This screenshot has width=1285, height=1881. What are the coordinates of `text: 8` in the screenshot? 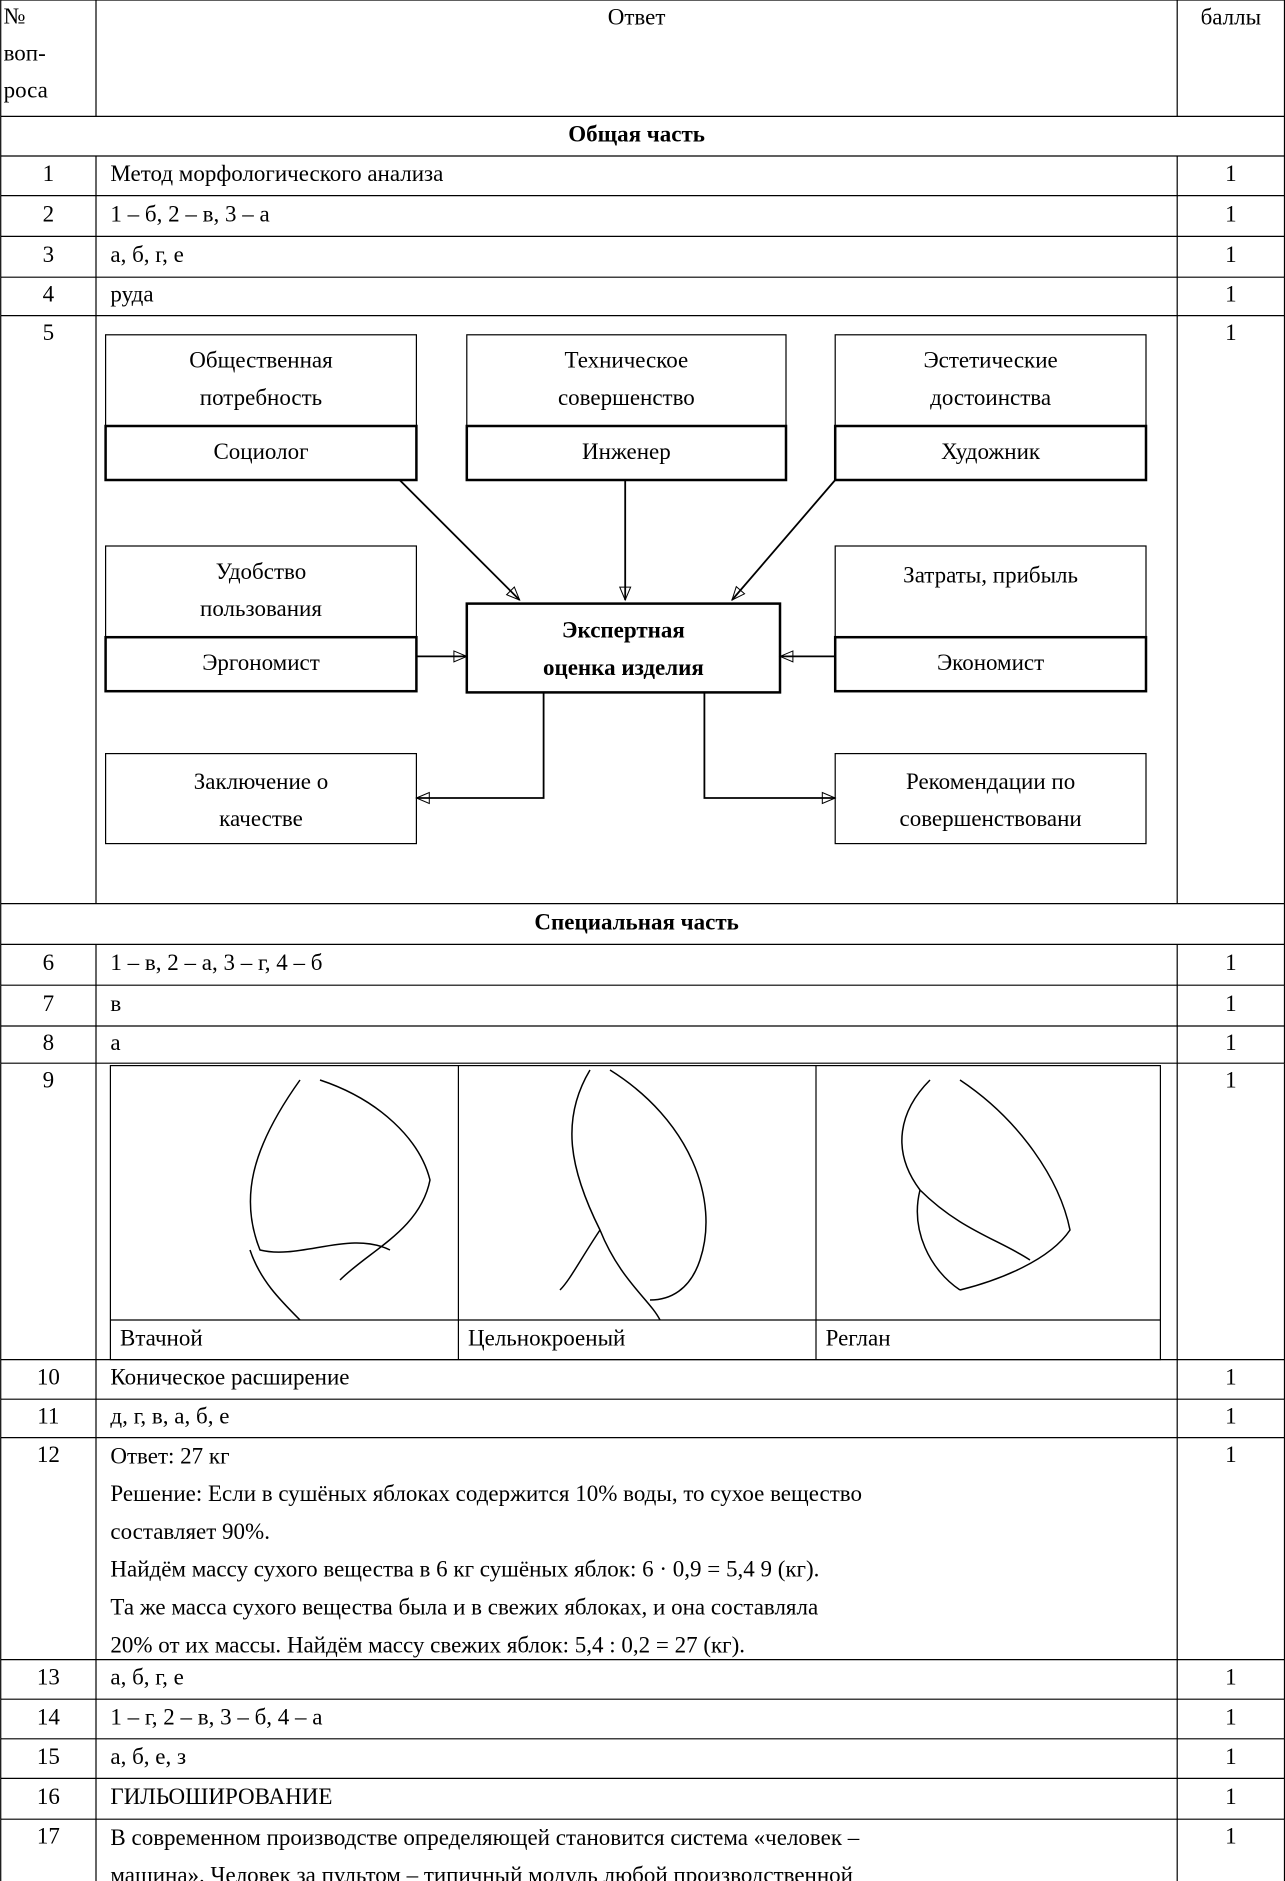 It's located at (49, 1042).